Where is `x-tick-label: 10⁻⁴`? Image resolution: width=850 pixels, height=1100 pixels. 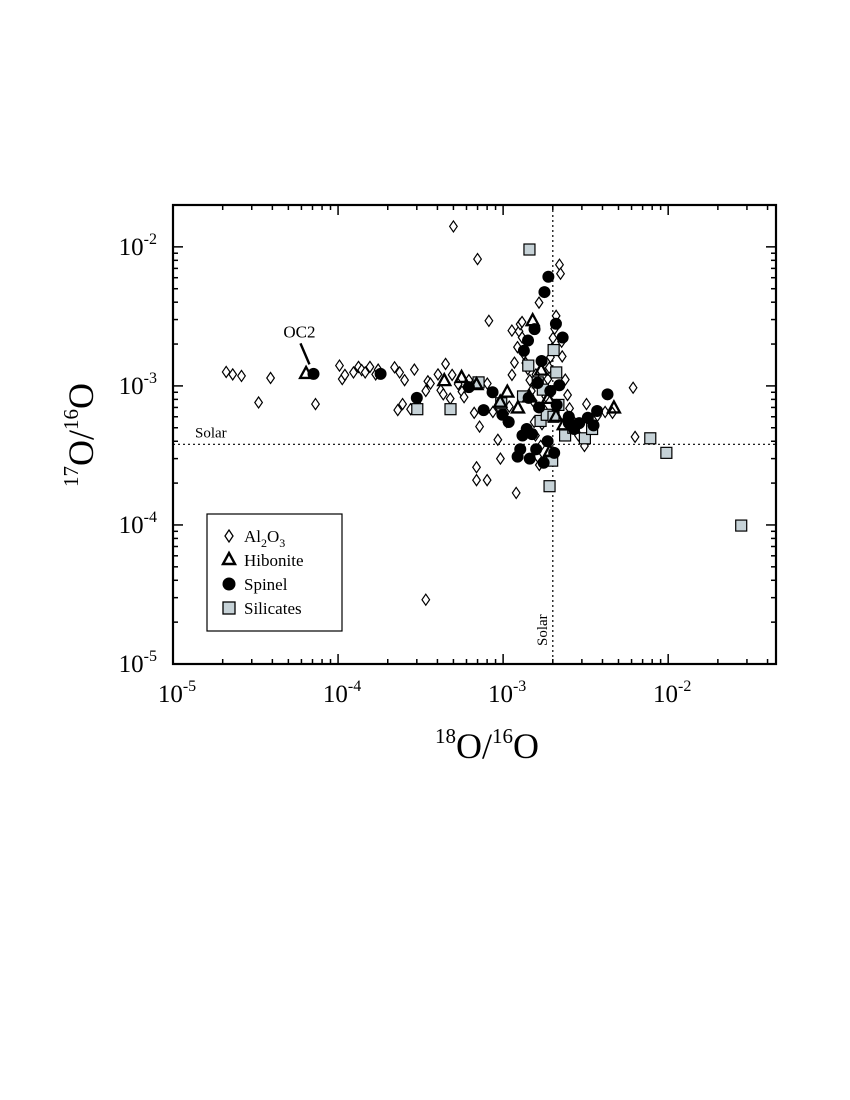
x-tick-label: 10⁻⁴ is located at coordinates (342, 693).